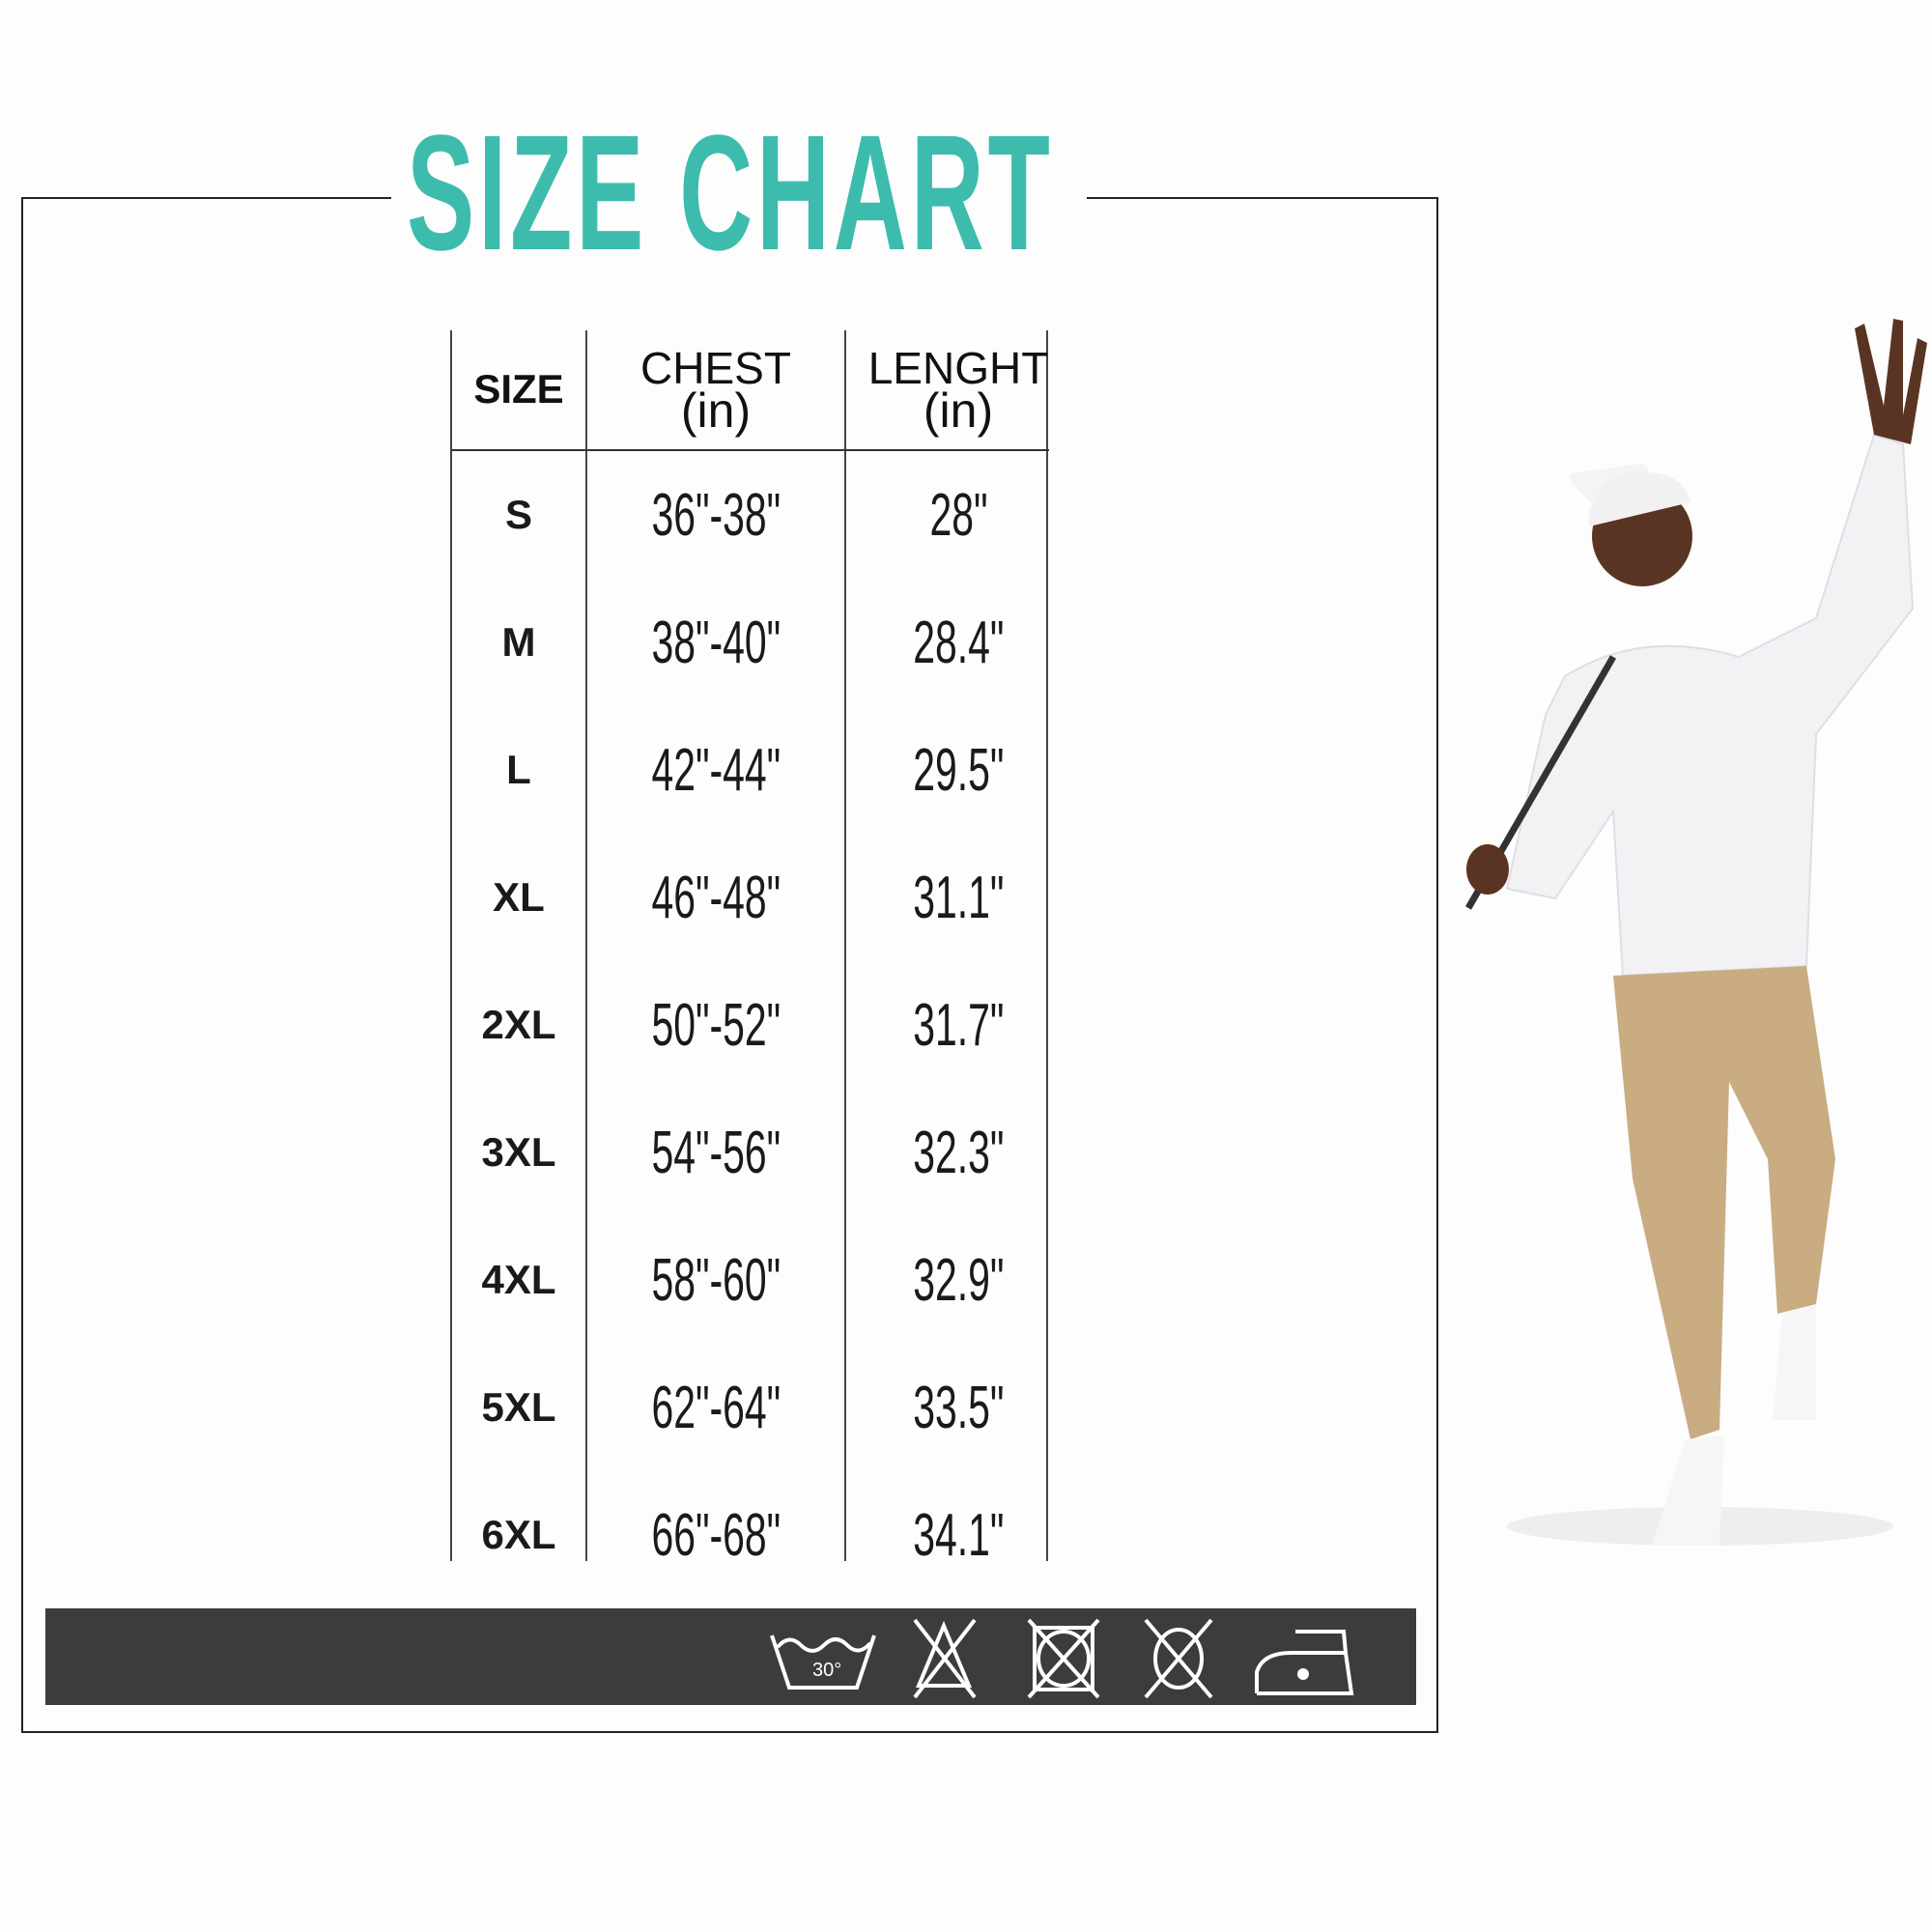 The height and width of the screenshot is (1932, 1932). I want to click on wash-30-icon: 30°, so click(823, 1662).